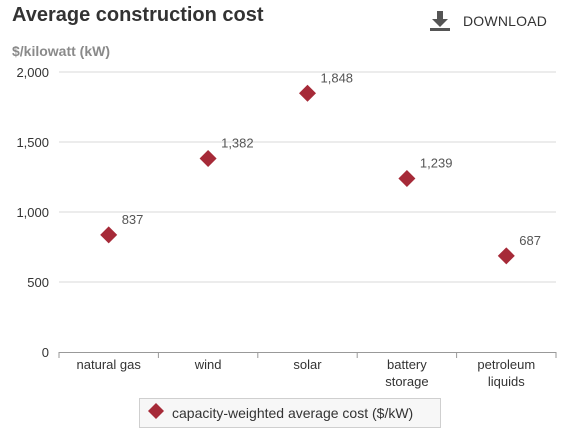 The height and width of the screenshot is (444, 577). What do you see at coordinates (61, 51) in the screenshot?
I see `y-axis-unit-label: $/kilowatt (kW)` at bounding box center [61, 51].